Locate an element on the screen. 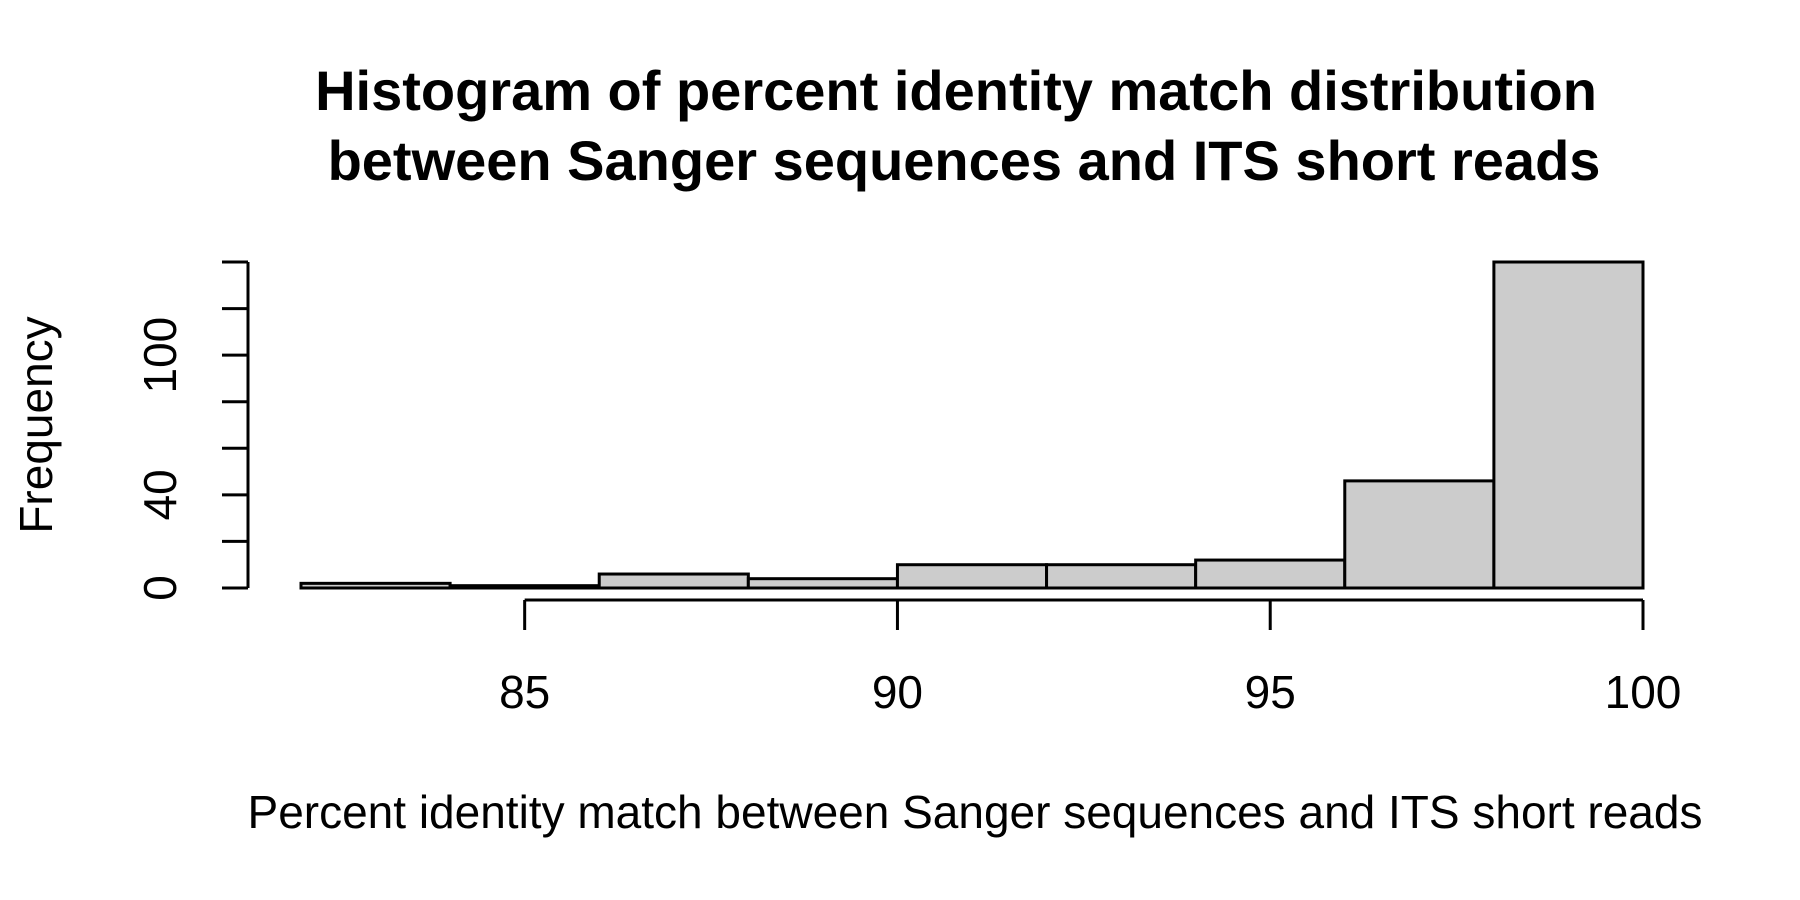 The image size is (1800, 900). x-axis: 85 90 95 100 is located at coordinates (1090, 658).